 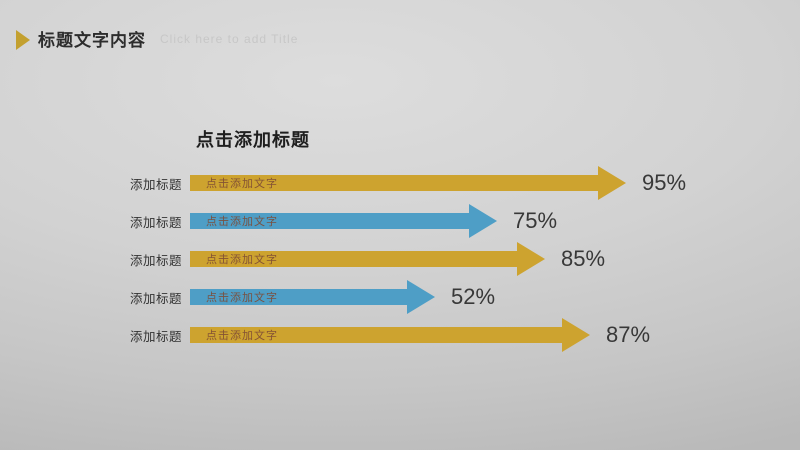 What do you see at coordinates (664, 182) in the screenshot?
I see `value-label: 95%` at bounding box center [664, 182].